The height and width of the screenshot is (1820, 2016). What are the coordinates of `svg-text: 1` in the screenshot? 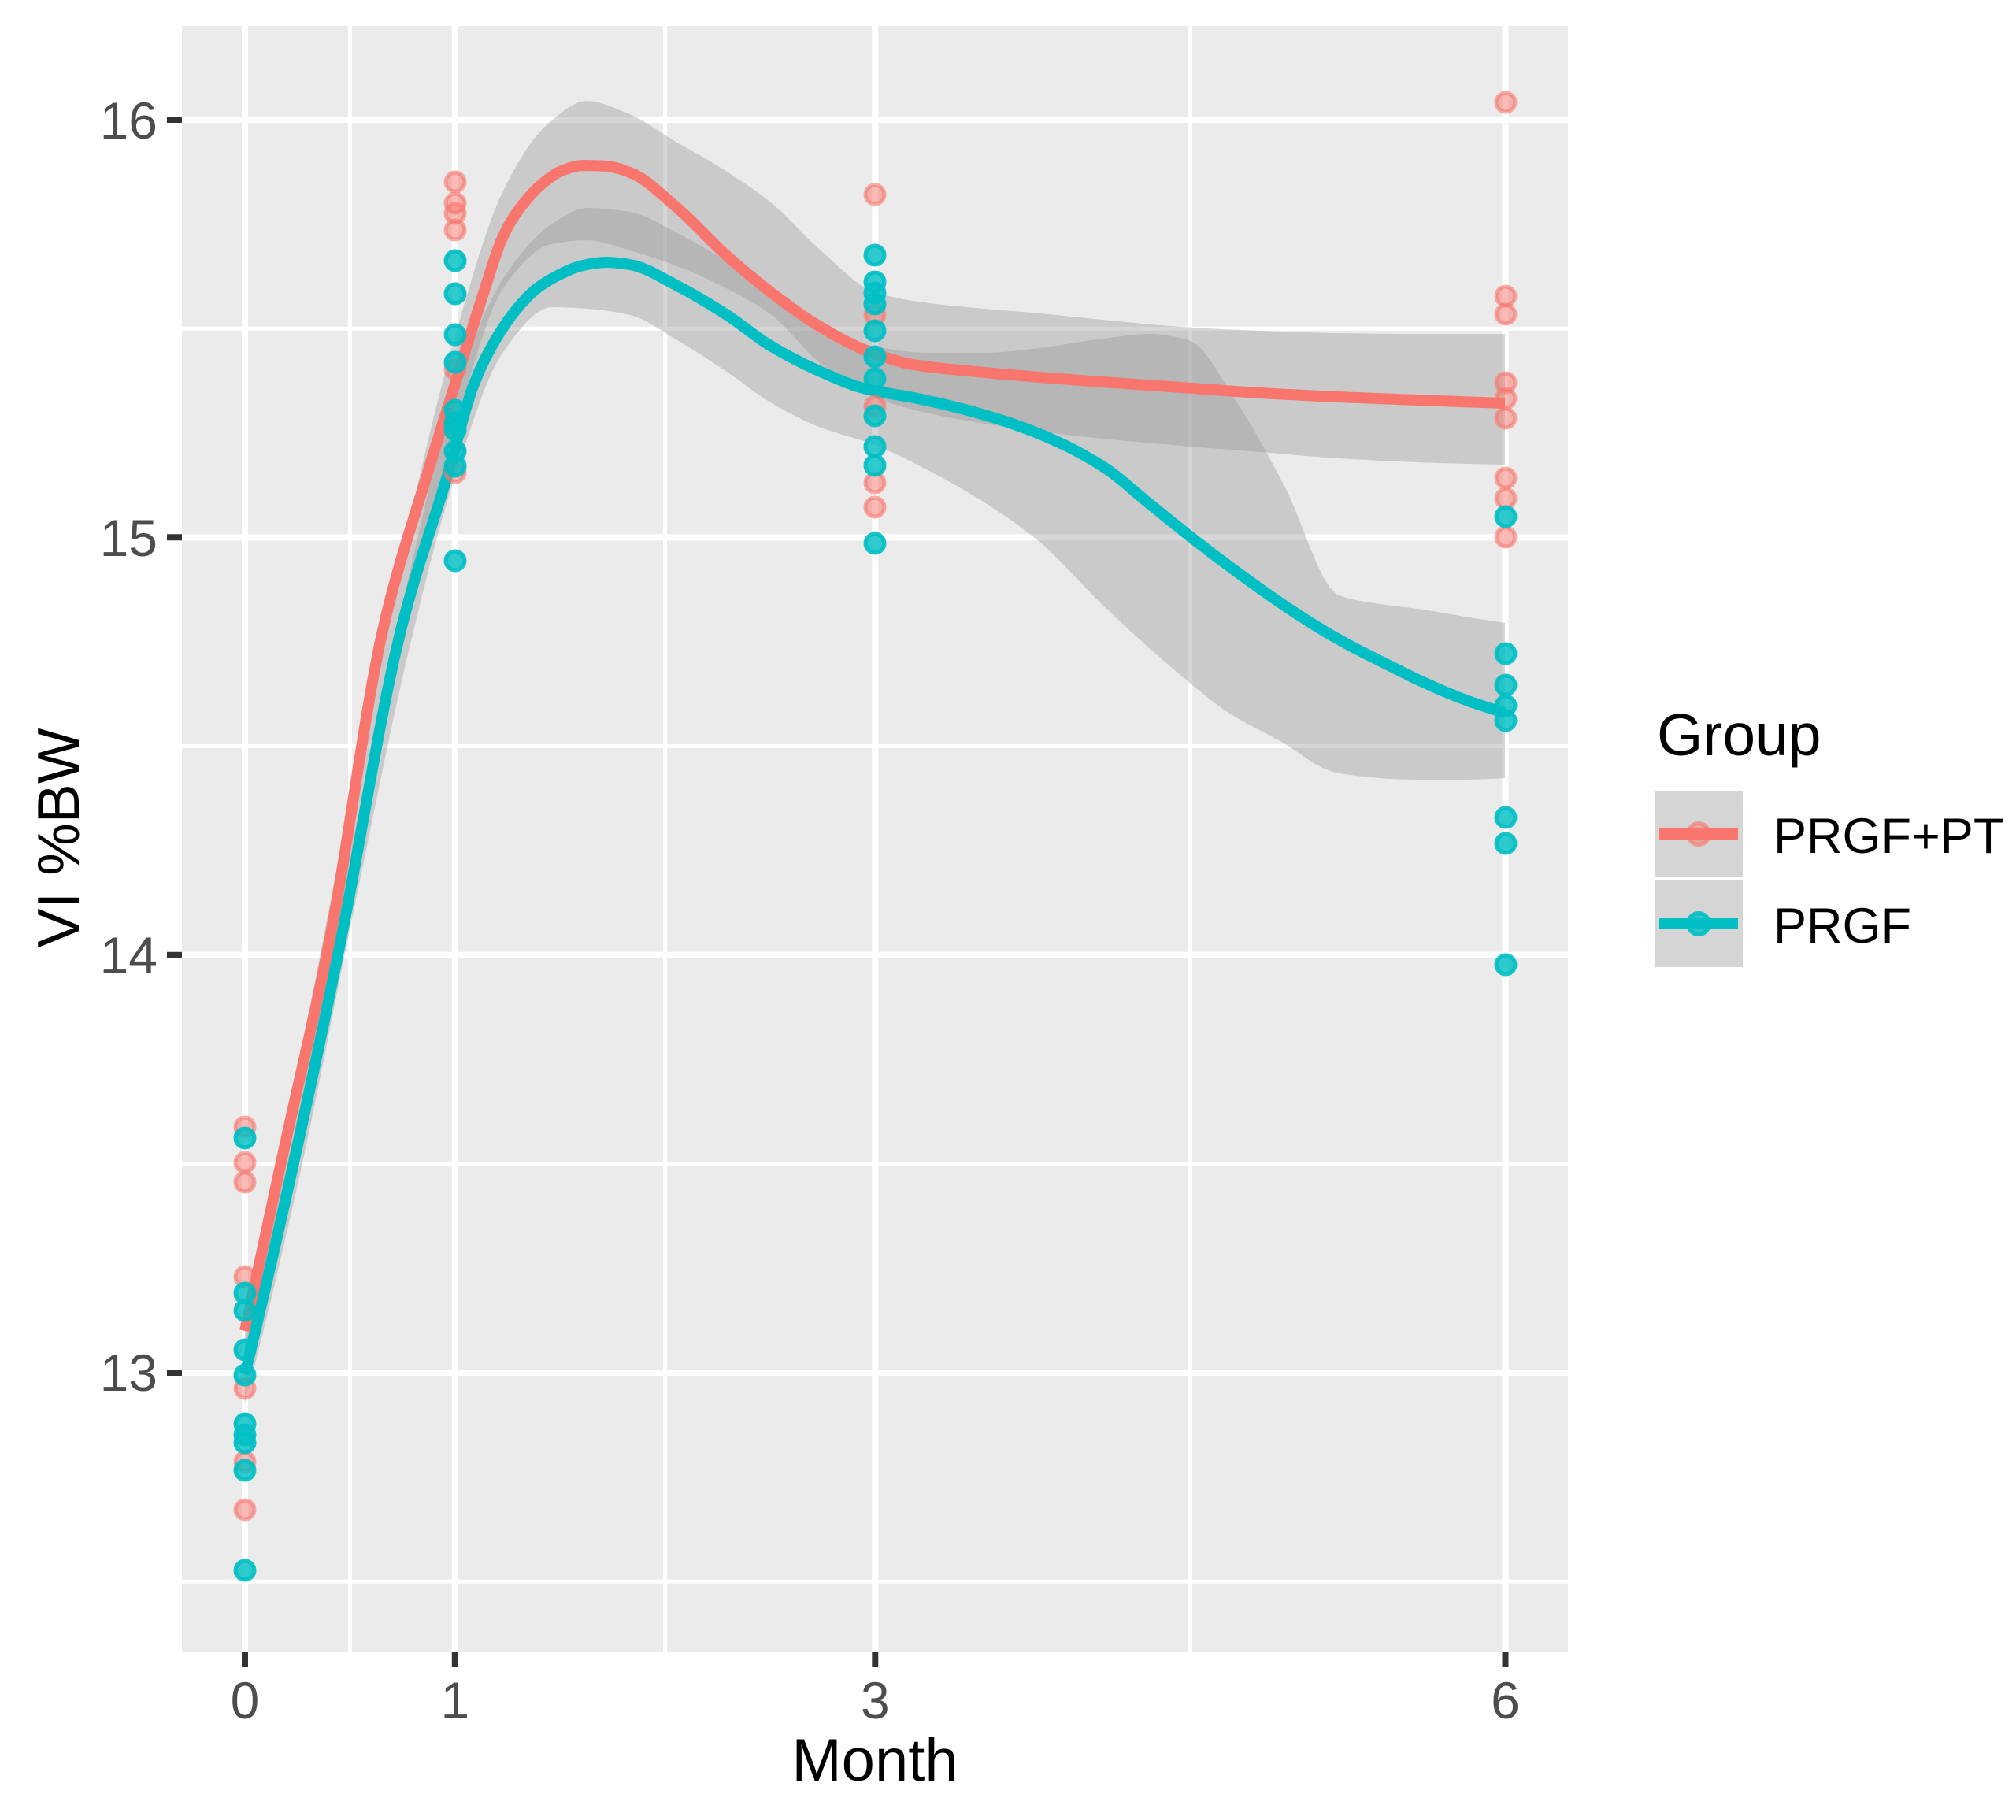 It's located at (454, 1700).